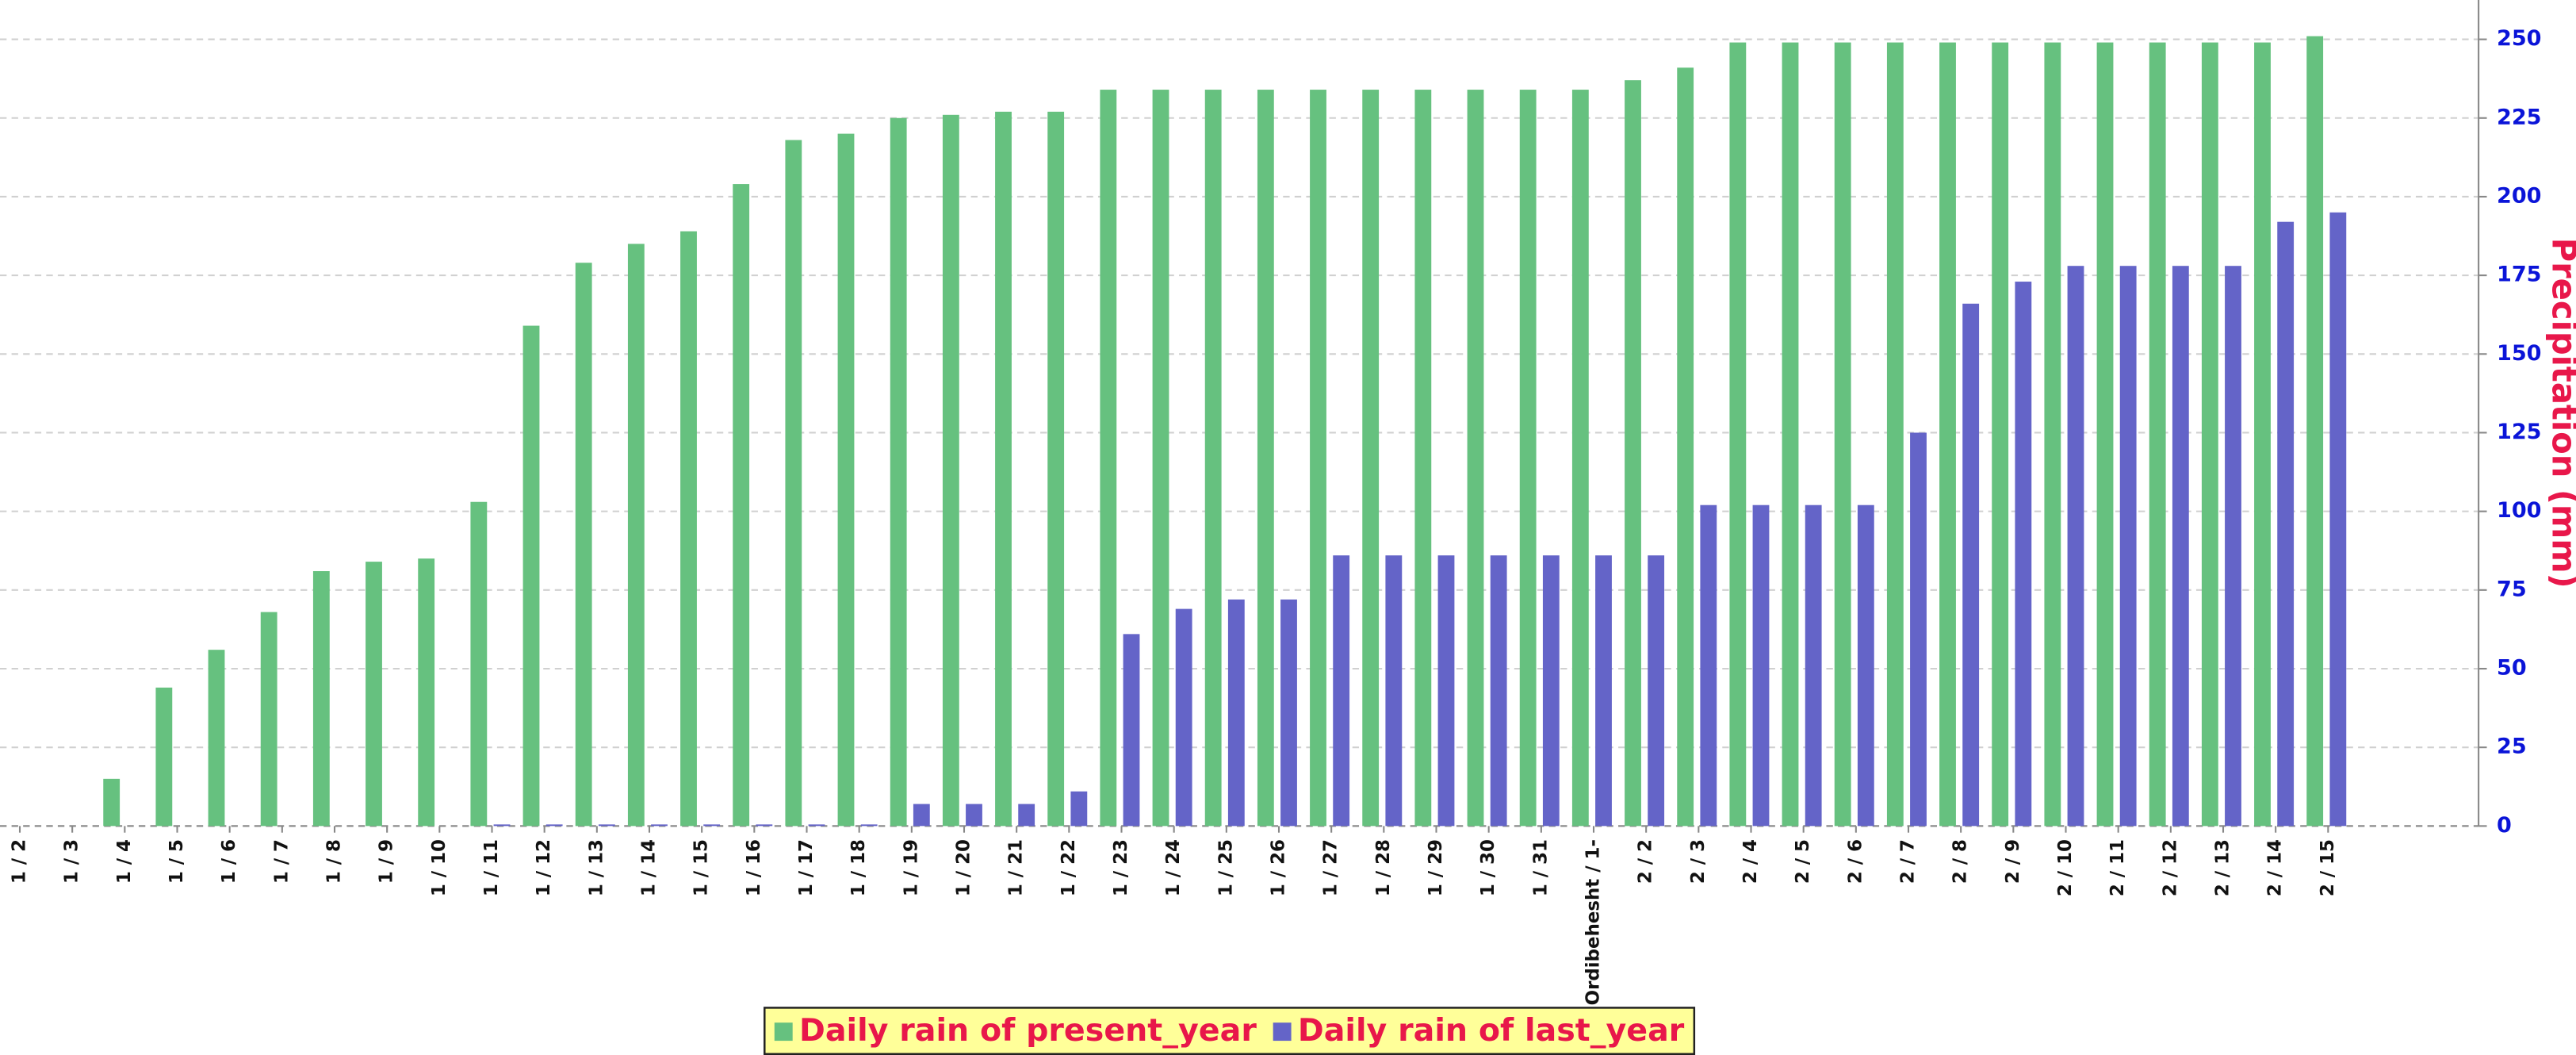  What do you see at coordinates (649, 867) in the screenshot?
I see `x-tick-label: 1 / 14` at bounding box center [649, 867].